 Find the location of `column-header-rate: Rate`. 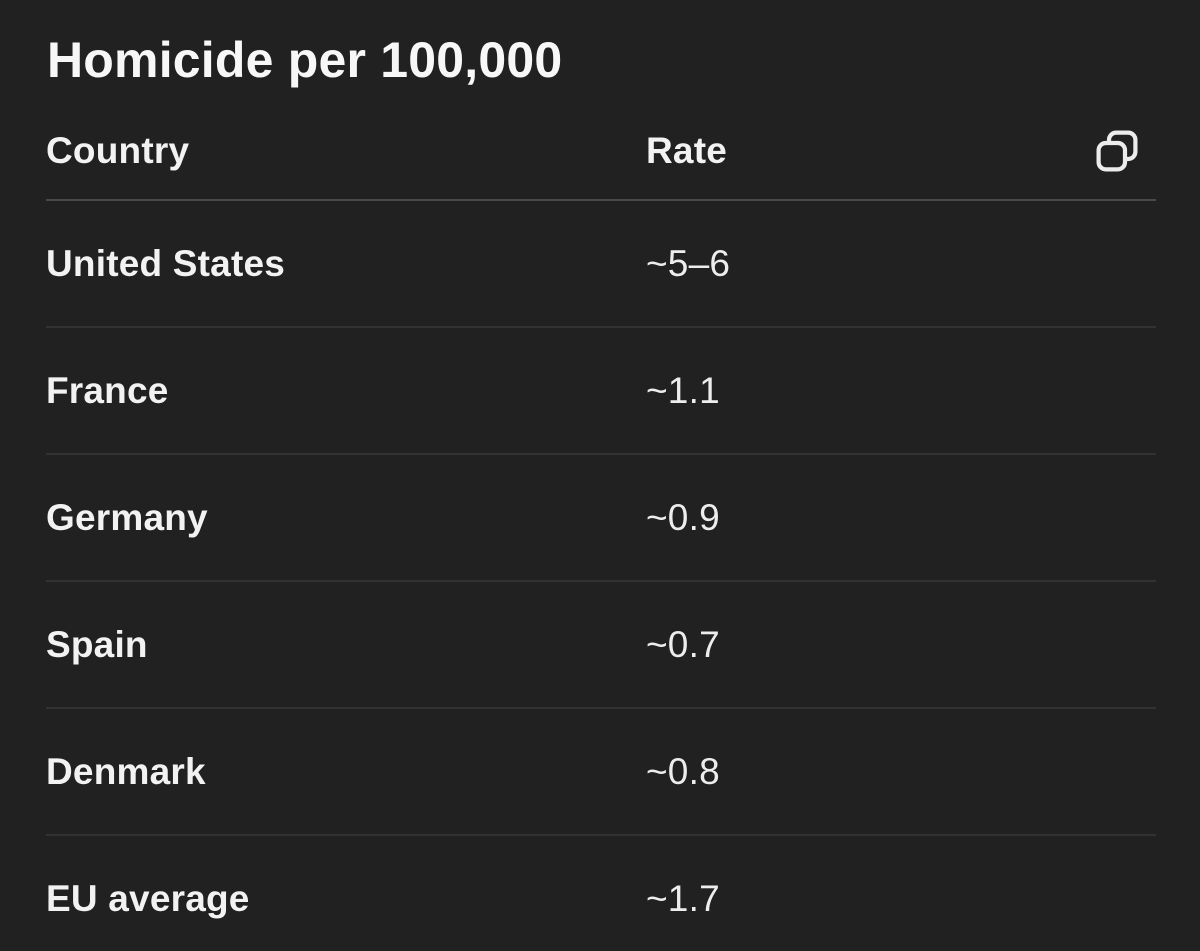

column-header-rate: Rate is located at coordinates (686, 150).